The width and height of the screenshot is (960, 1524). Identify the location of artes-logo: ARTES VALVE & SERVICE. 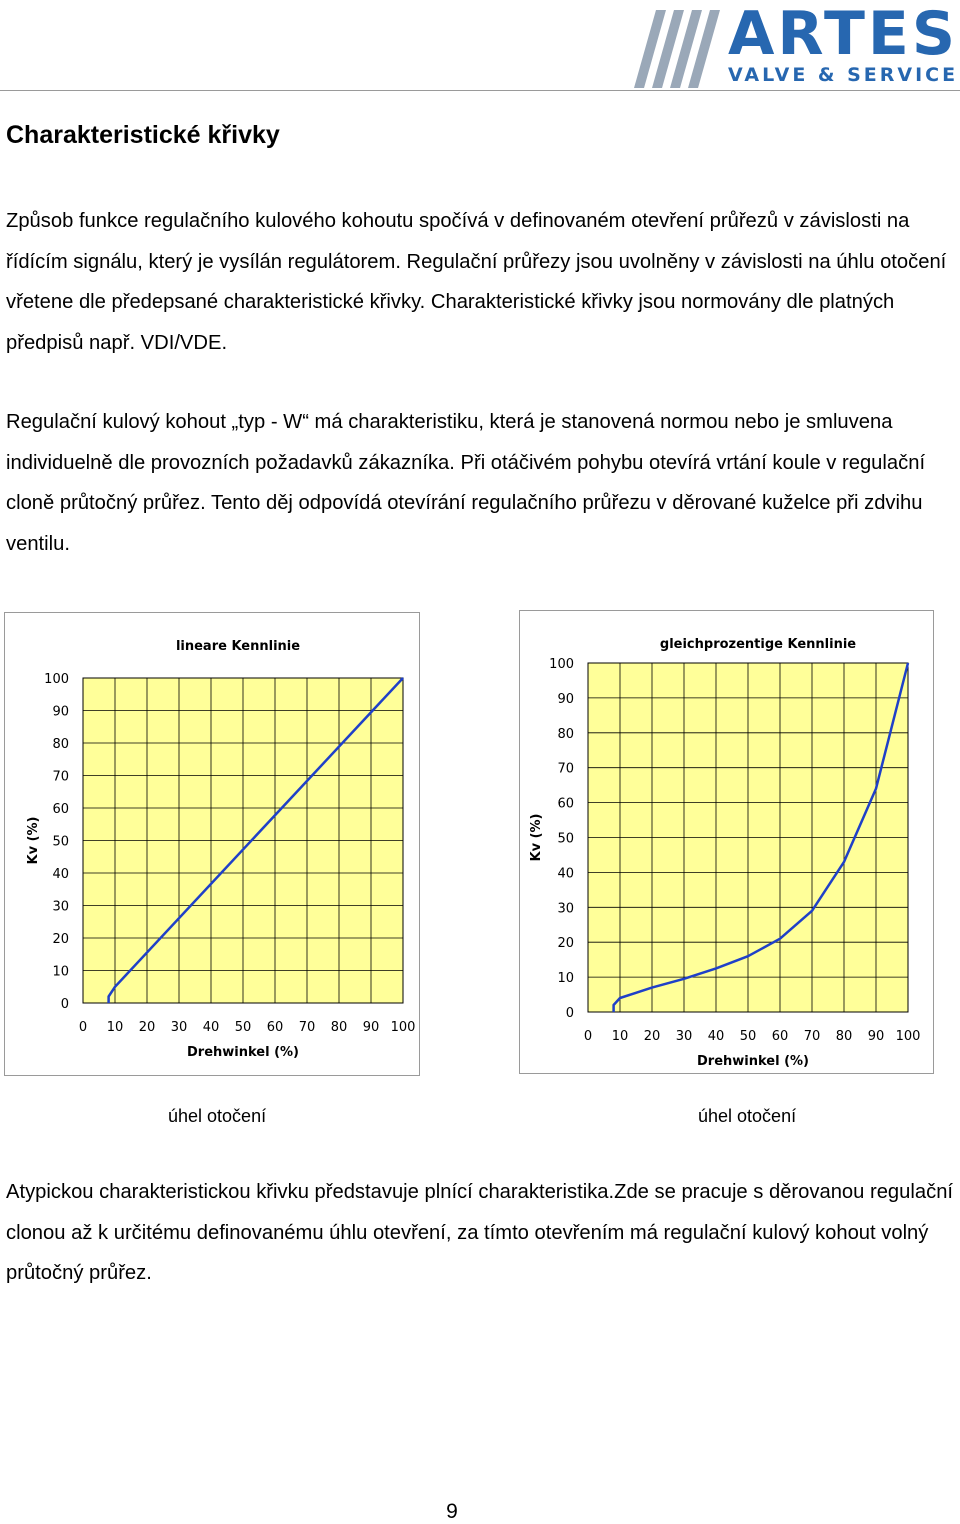
(790, 44).